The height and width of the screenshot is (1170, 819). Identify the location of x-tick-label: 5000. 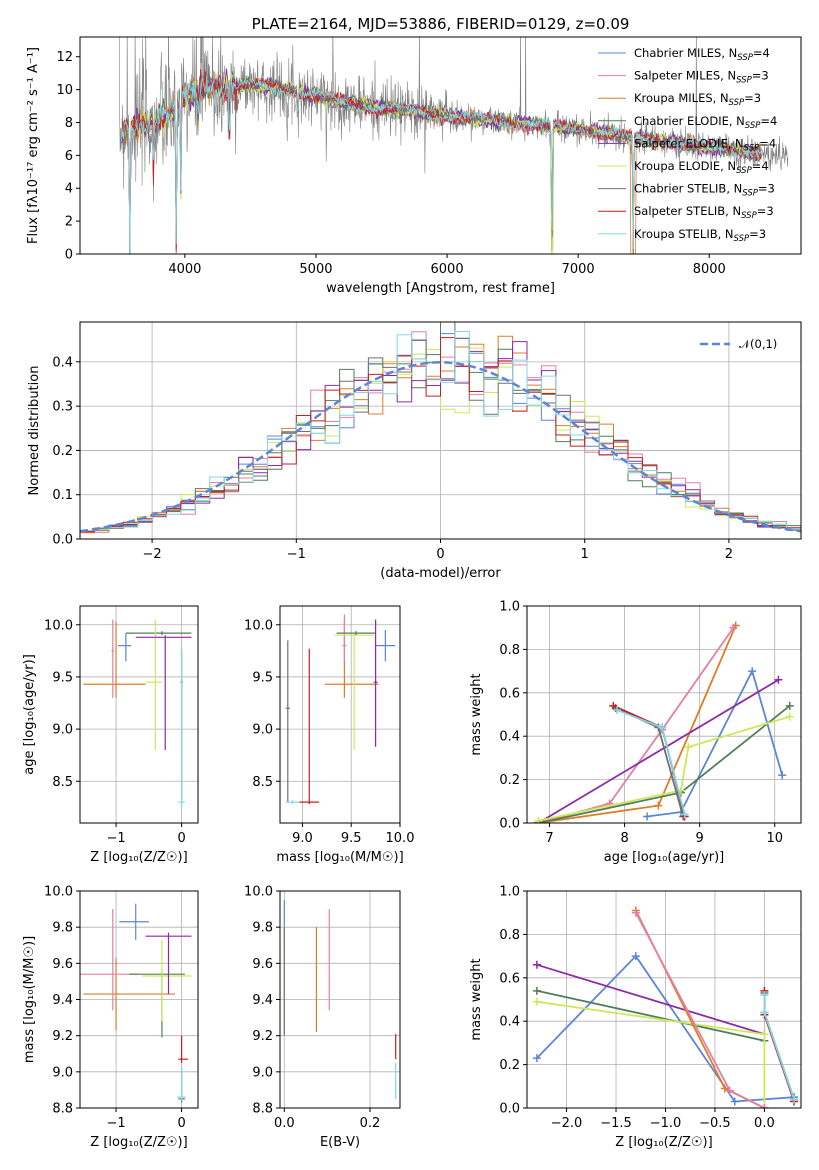
(315, 269).